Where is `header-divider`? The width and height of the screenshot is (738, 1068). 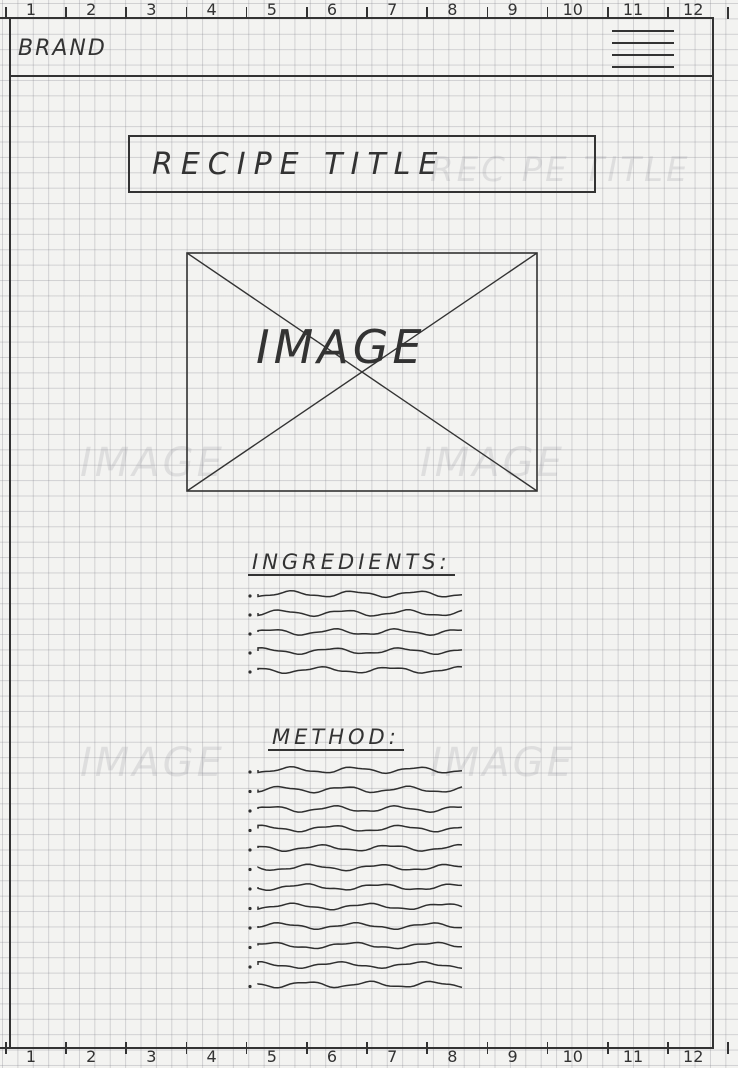 header-divider is located at coordinates (361, 76).